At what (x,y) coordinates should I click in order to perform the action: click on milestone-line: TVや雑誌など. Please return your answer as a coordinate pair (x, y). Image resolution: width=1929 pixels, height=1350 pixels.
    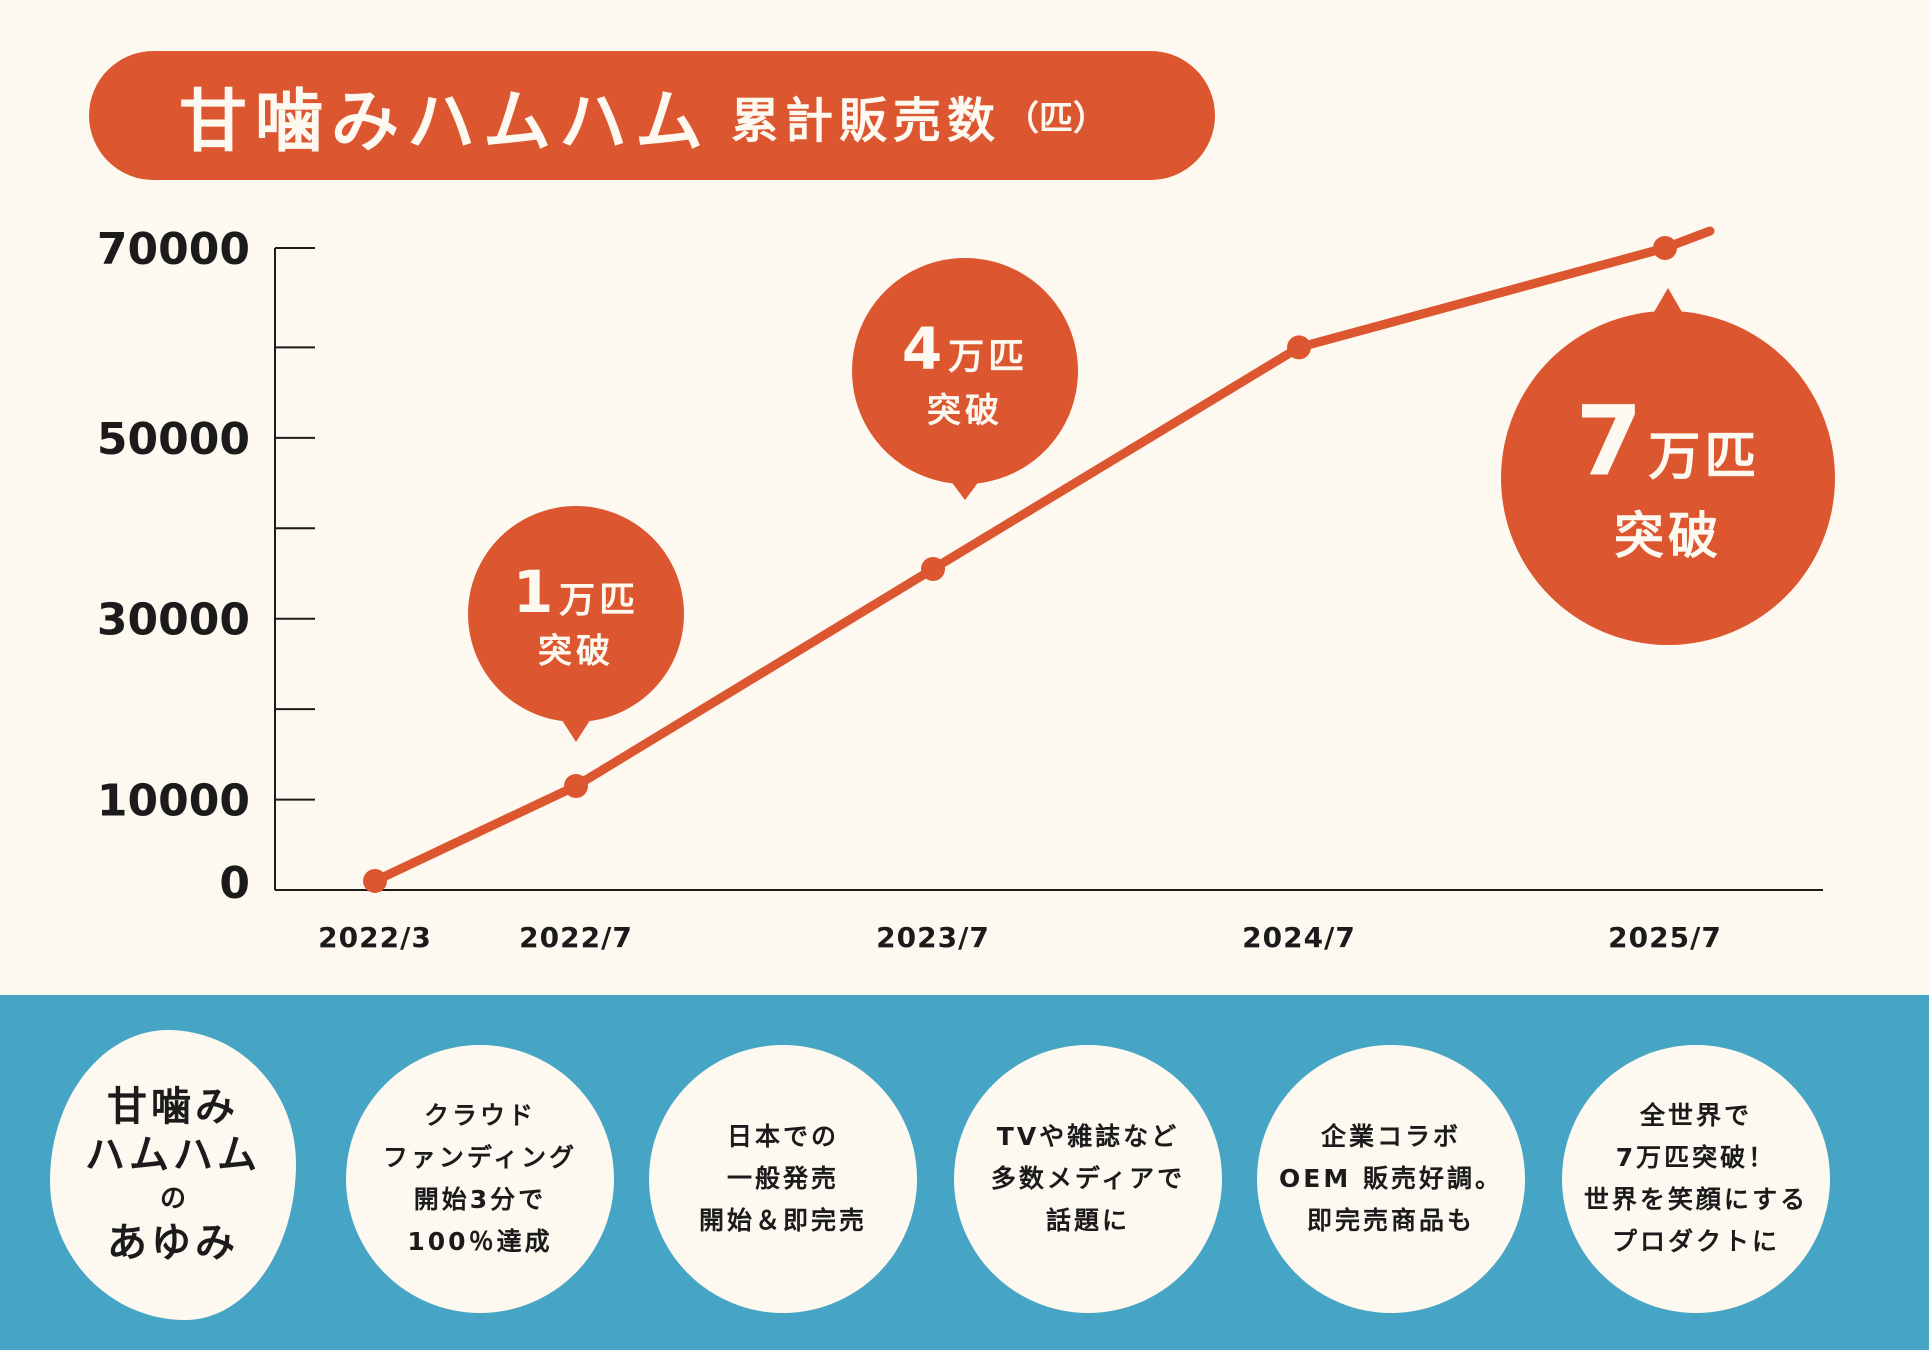
    Looking at the image, I should click on (1088, 1136).